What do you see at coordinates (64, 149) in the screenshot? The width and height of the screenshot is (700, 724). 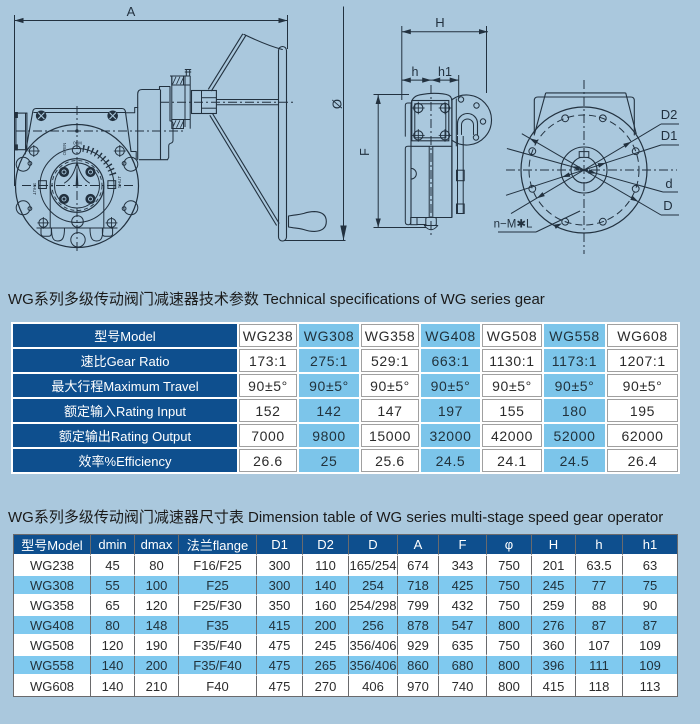 I see `svg-text: OPEN` at bounding box center [64, 149].